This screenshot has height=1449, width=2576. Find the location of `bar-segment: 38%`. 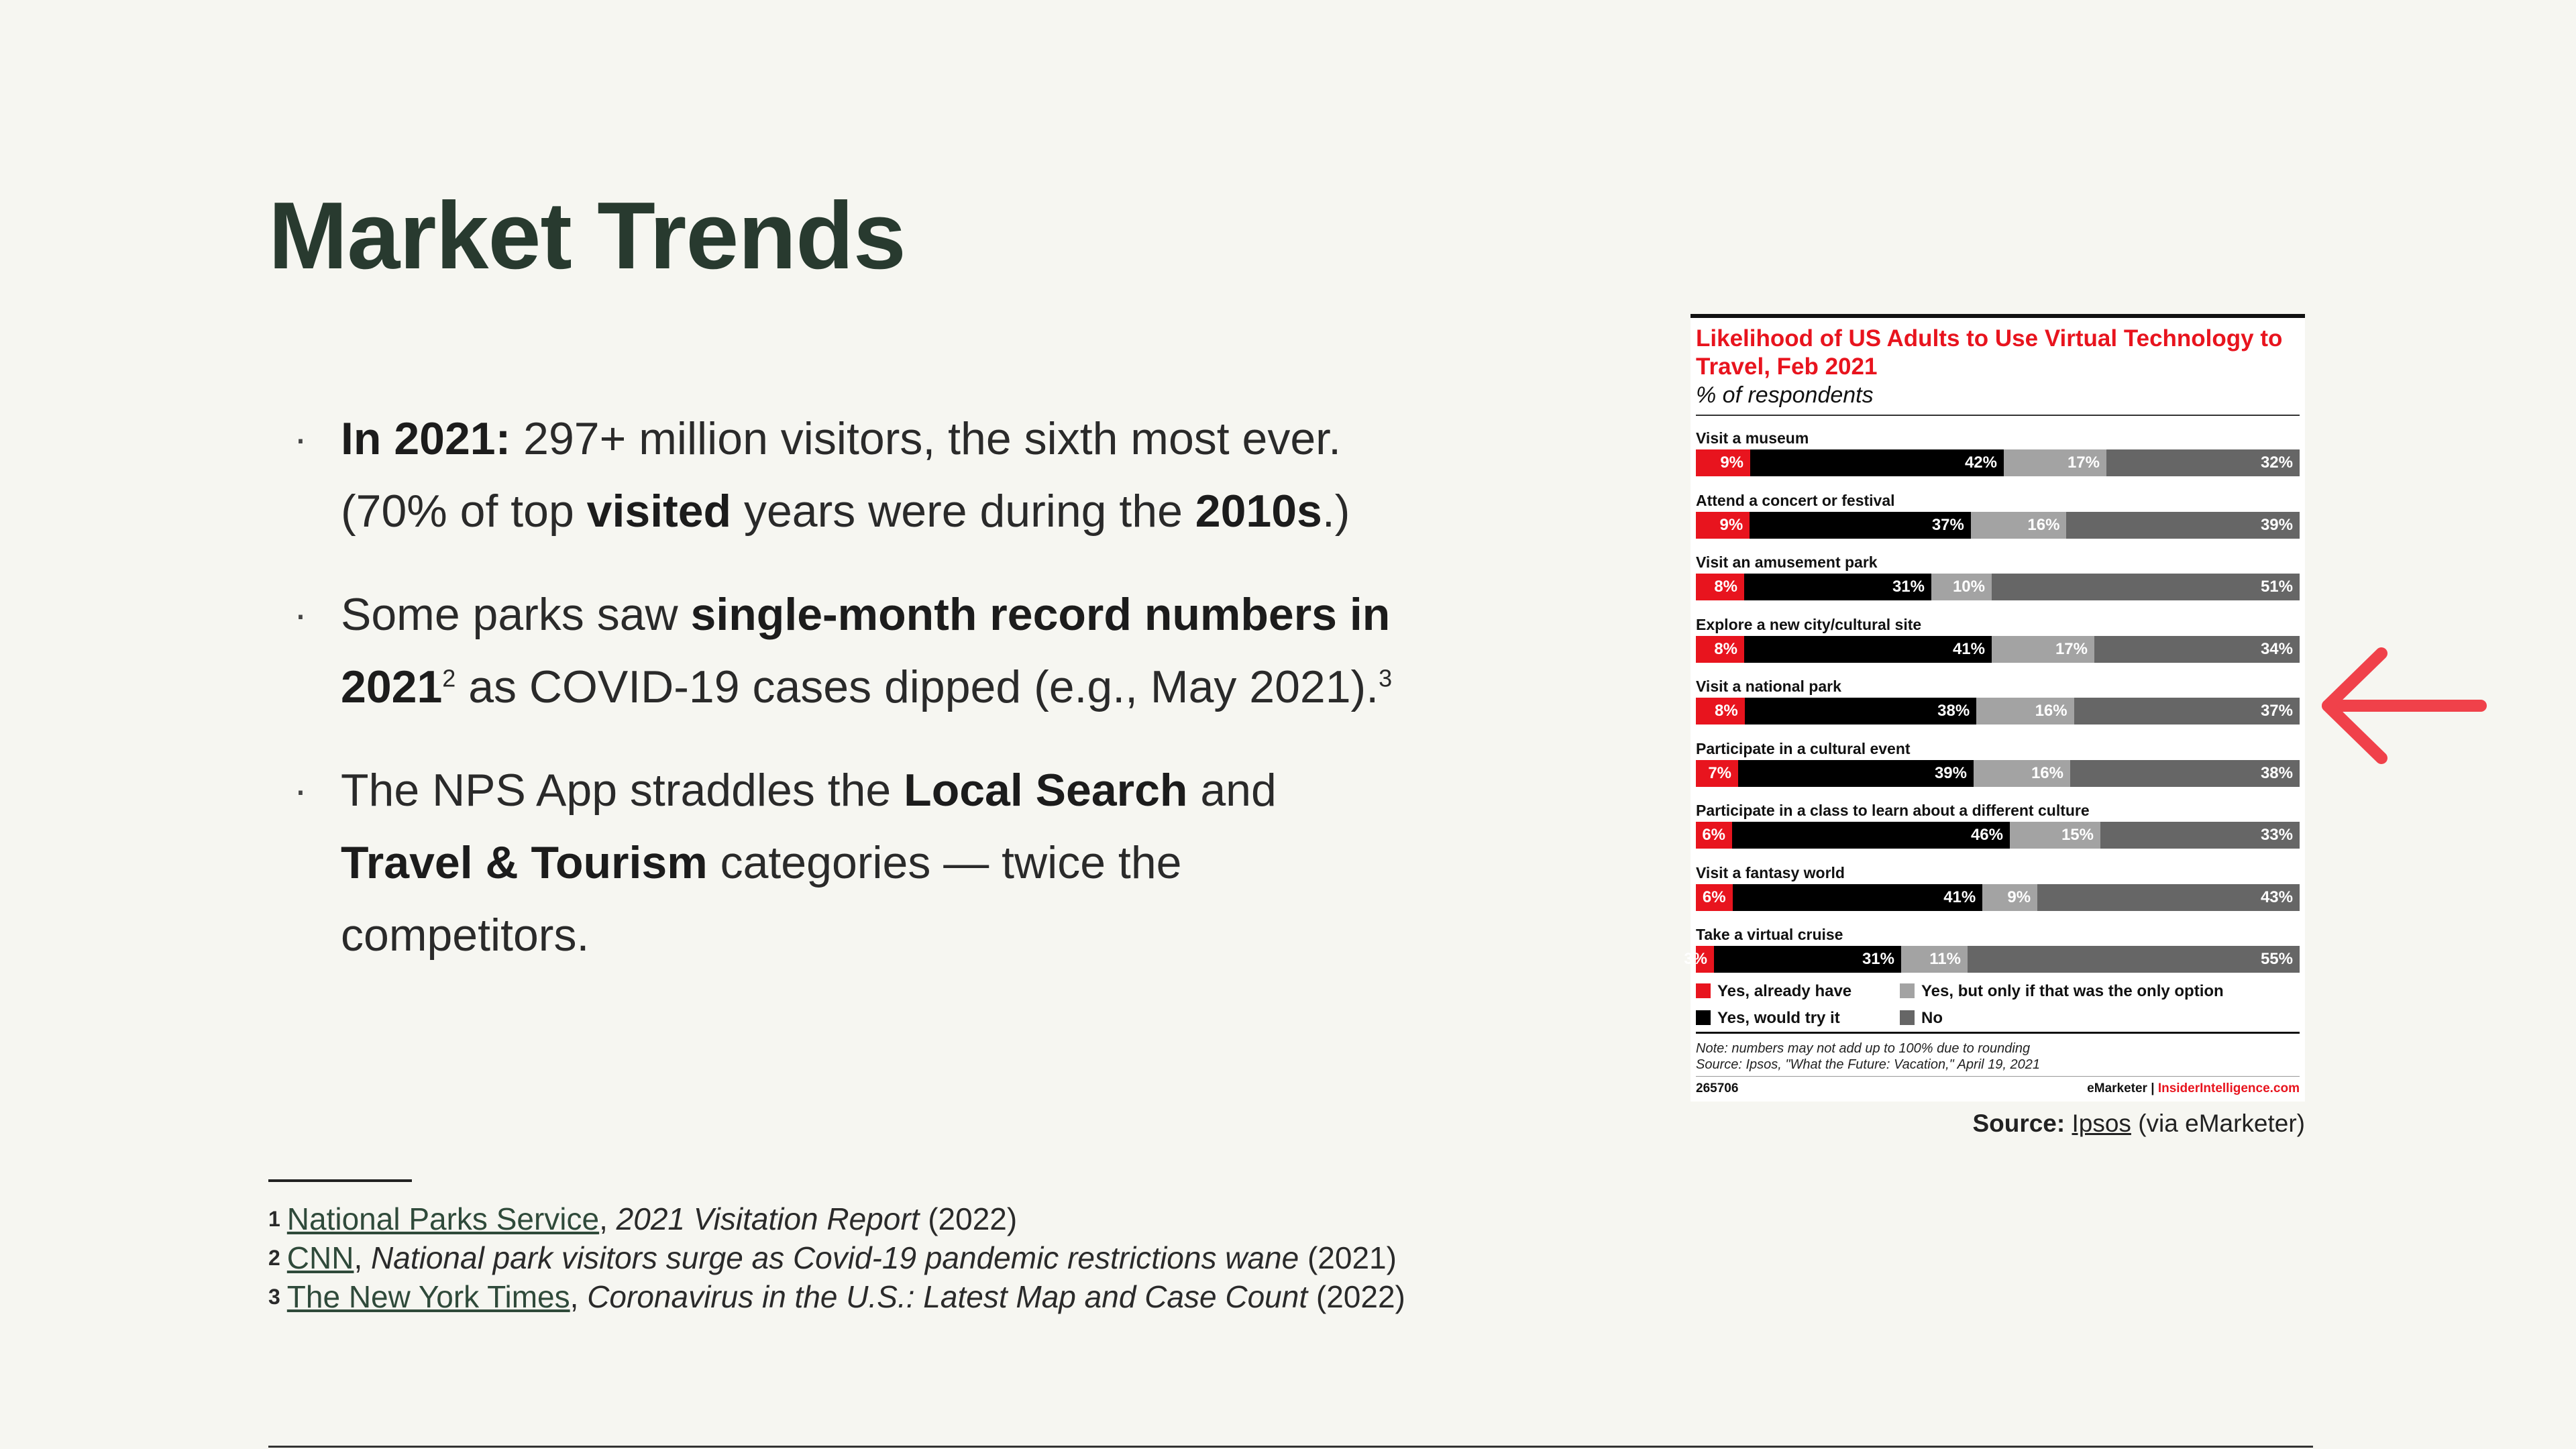

bar-segment: 38% is located at coordinates (1860, 711).